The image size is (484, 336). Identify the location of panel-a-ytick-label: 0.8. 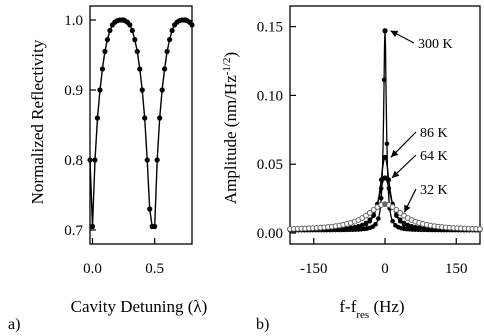
(73, 161).